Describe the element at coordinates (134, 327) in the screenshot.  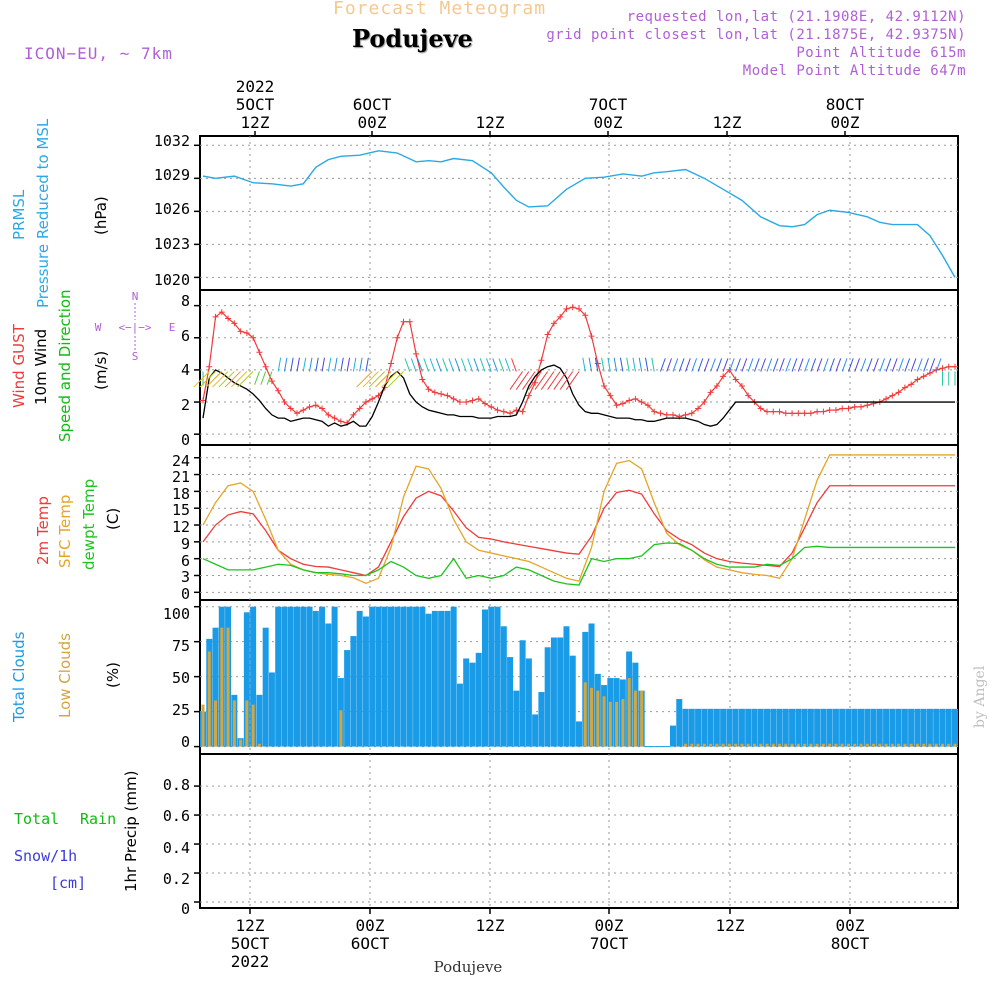
I see `compass-arrows: <−|−>` at that location.